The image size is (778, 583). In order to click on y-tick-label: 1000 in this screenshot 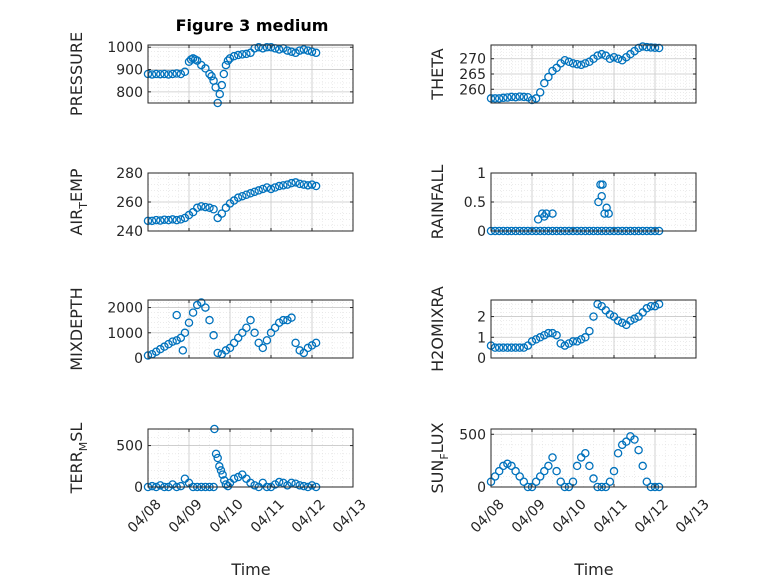, I will do `click(125, 48)`.